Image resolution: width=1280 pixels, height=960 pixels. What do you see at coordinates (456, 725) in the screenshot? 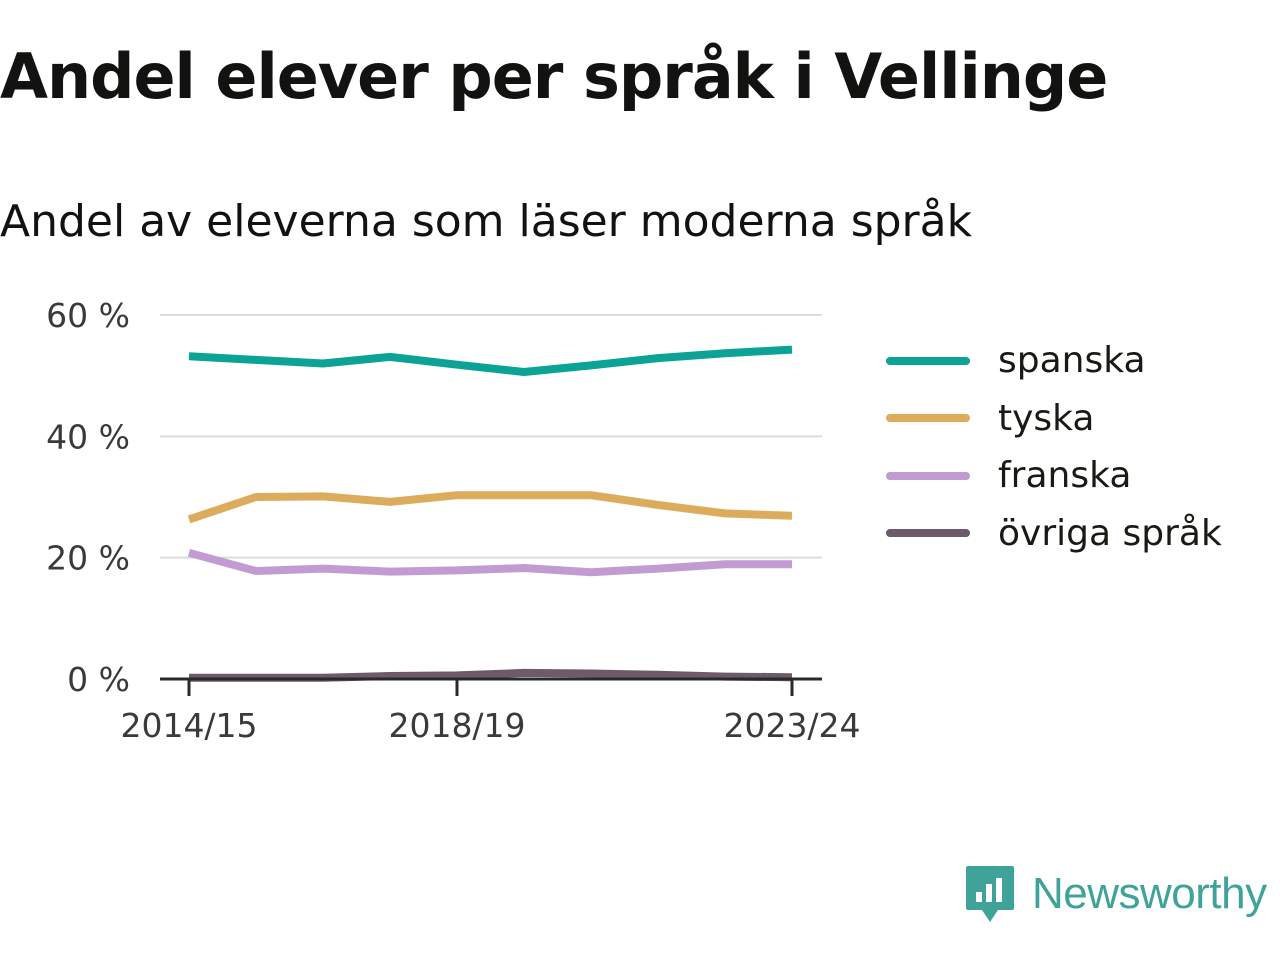
I see `x-tick-label: 2018/19` at bounding box center [456, 725].